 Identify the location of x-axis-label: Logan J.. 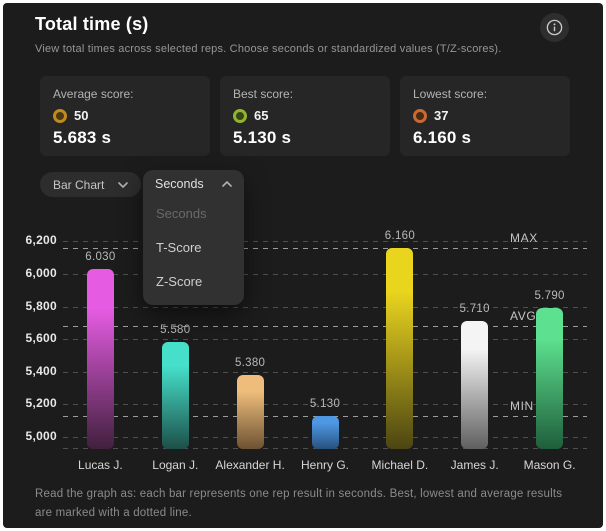
(175, 465).